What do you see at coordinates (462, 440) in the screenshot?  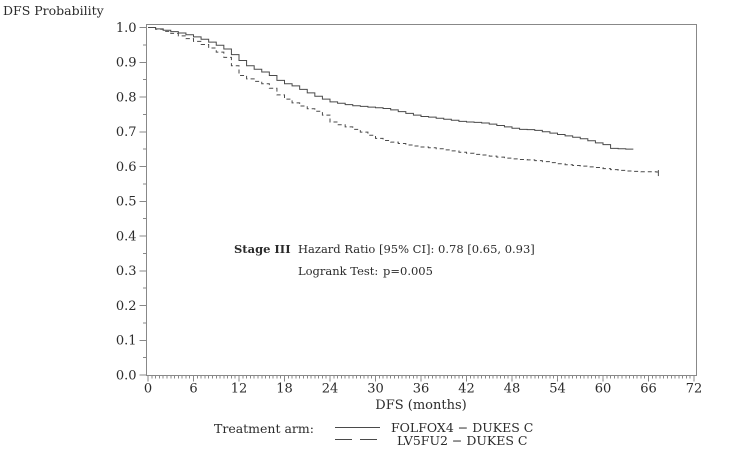 I see `legend-label-lv5fu2: LV5FU2 − DUKES C` at bounding box center [462, 440].